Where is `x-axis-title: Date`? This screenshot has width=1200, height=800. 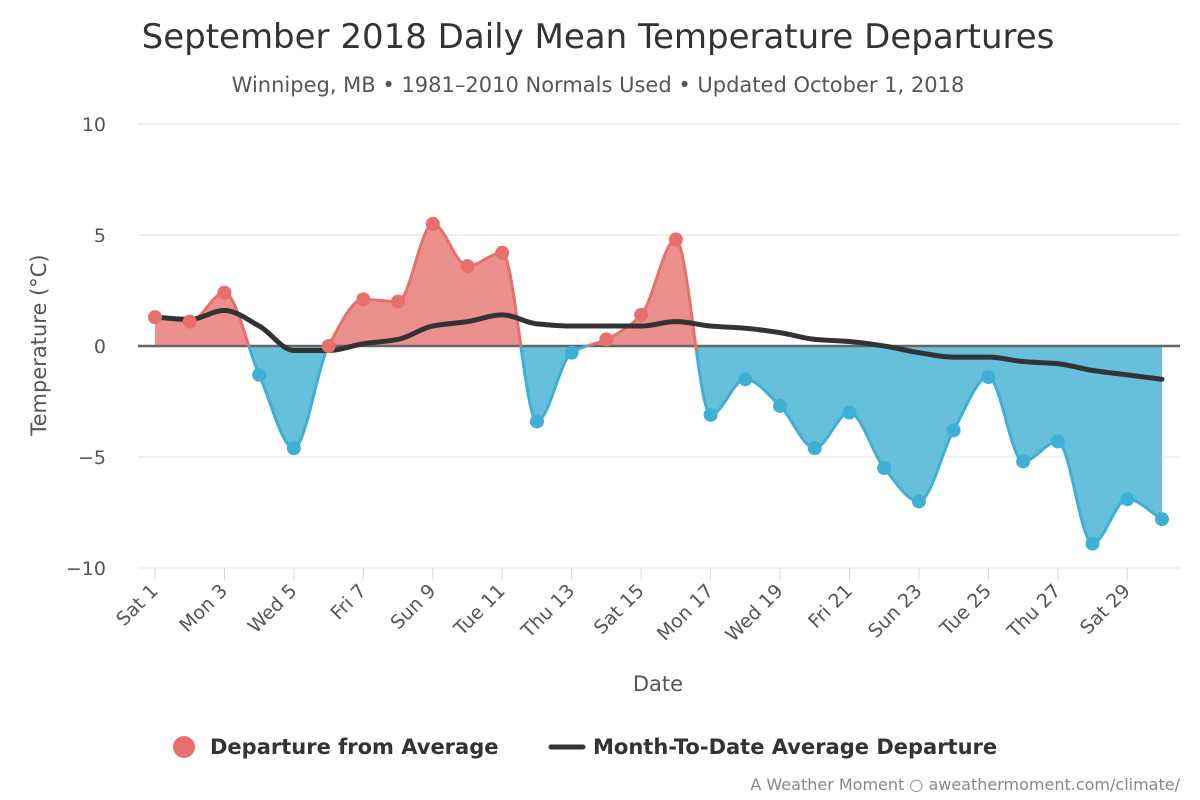
x-axis-title: Date is located at coordinates (658, 684).